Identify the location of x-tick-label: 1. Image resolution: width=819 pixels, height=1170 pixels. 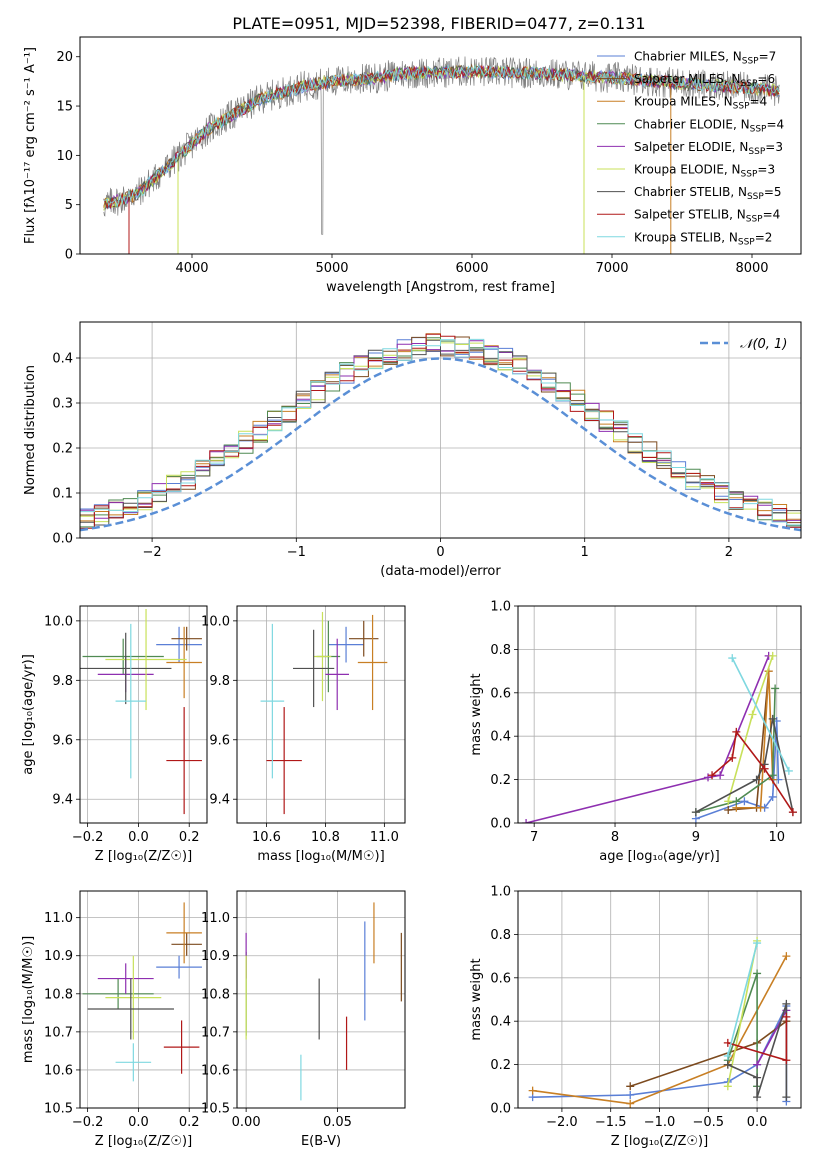
(585, 552).